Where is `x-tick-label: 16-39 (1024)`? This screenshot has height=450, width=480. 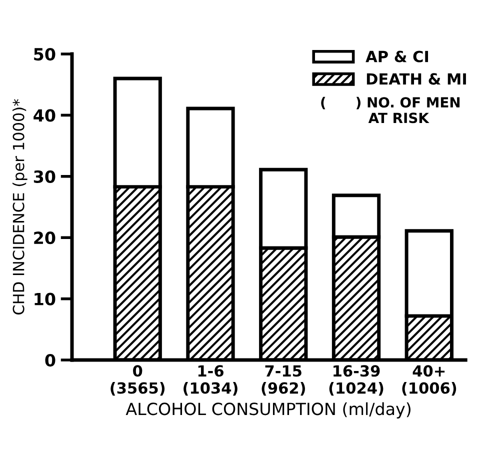 x-tick-label: 16-39 (1024) is located at coordinates (356, 380).